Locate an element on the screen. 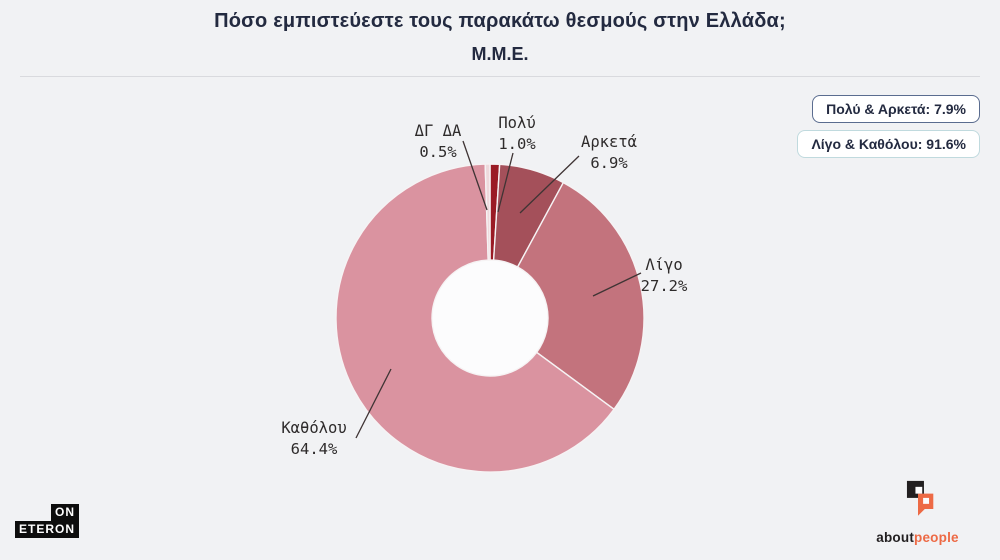 The height and width of the screenshot is (560, 1000). eteron-logo-bottom: ETERON is located at coordinates (47, 529).